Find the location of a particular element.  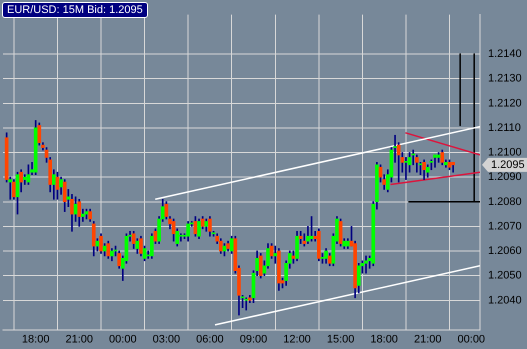

y-tick-label: 1.2140 is located at coordinates (505, 54).